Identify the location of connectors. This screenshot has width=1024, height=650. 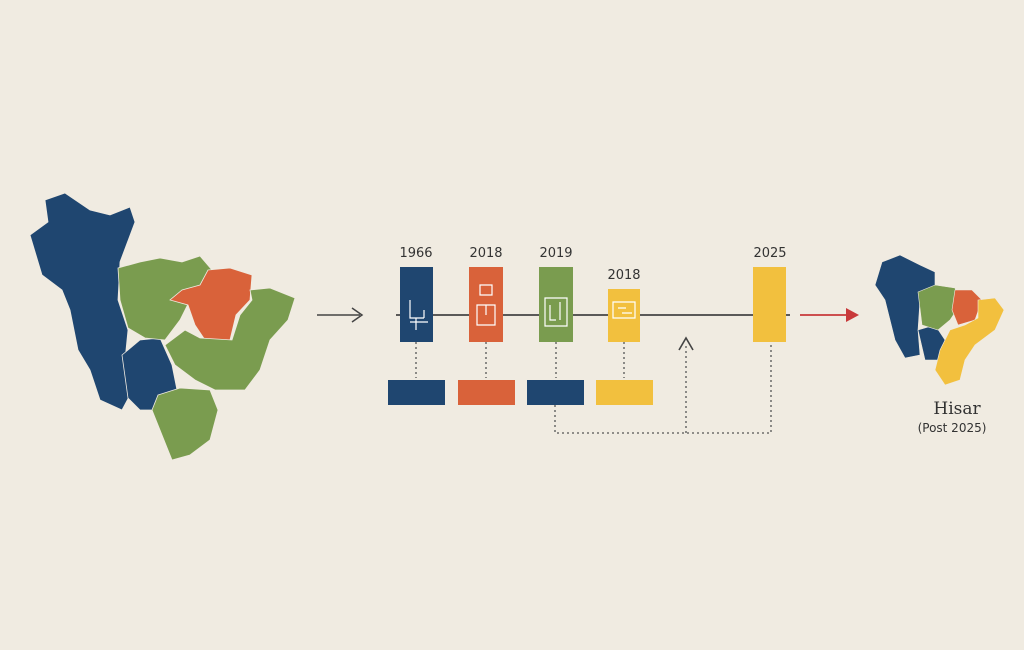
(593, 388).